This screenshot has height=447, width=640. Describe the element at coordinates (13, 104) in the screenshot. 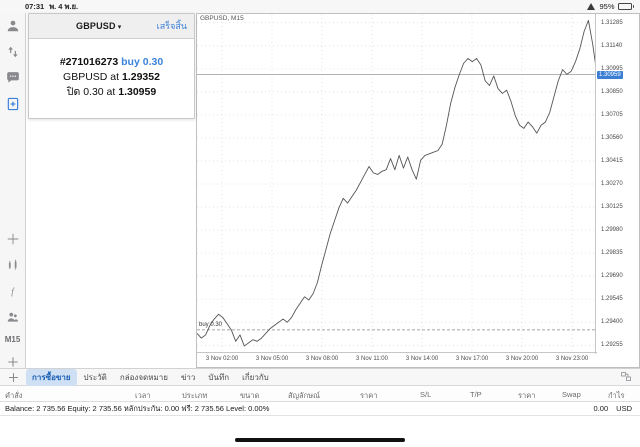

I see `new-chart-icon` at that location.